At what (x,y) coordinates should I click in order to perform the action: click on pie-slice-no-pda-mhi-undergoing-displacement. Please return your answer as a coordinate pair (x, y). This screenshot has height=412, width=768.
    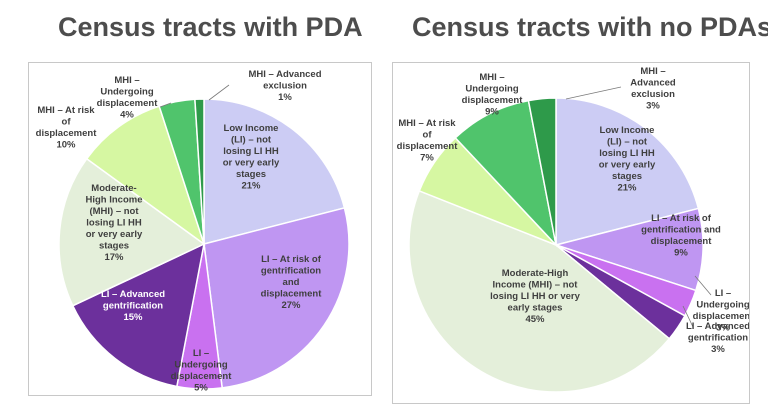
    Looking at the image, I should click on (506, 173).